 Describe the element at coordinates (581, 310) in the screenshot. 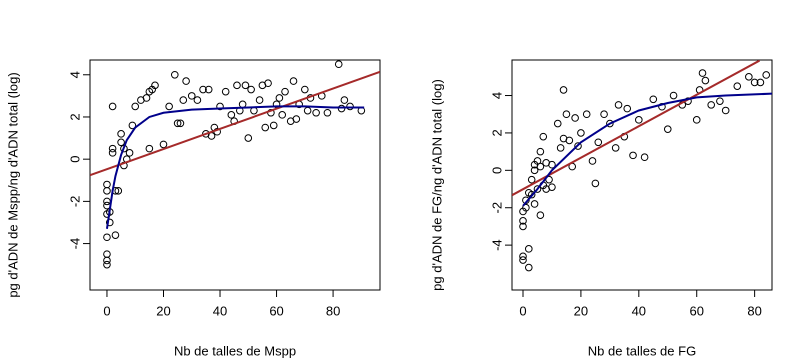

I see `x-tick-label: 20` at that location.